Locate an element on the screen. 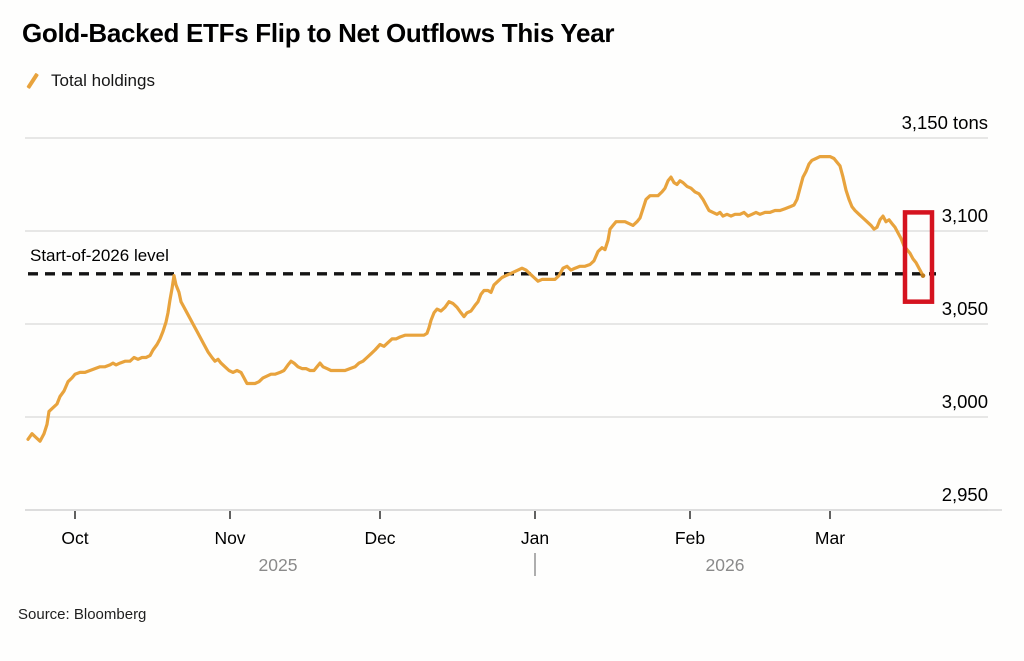  x-tick-label: Nov is located at coordinates (229, 538).